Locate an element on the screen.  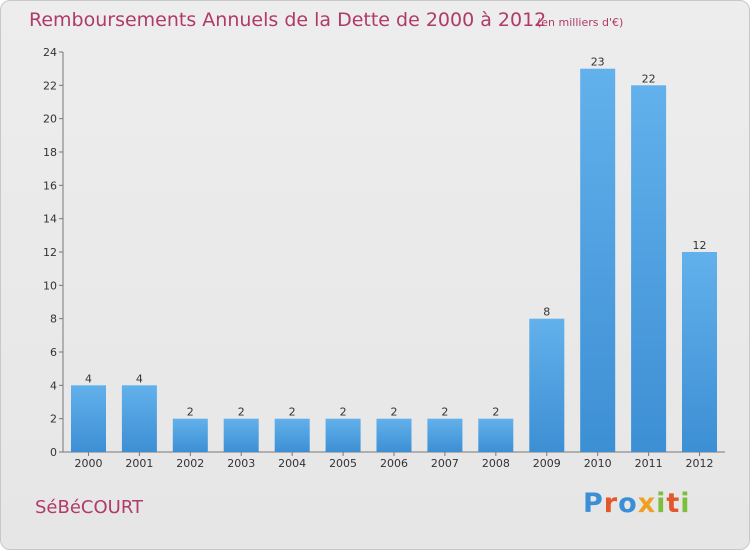
x-tick-label: 2005 is located at coordinates (343, 463).